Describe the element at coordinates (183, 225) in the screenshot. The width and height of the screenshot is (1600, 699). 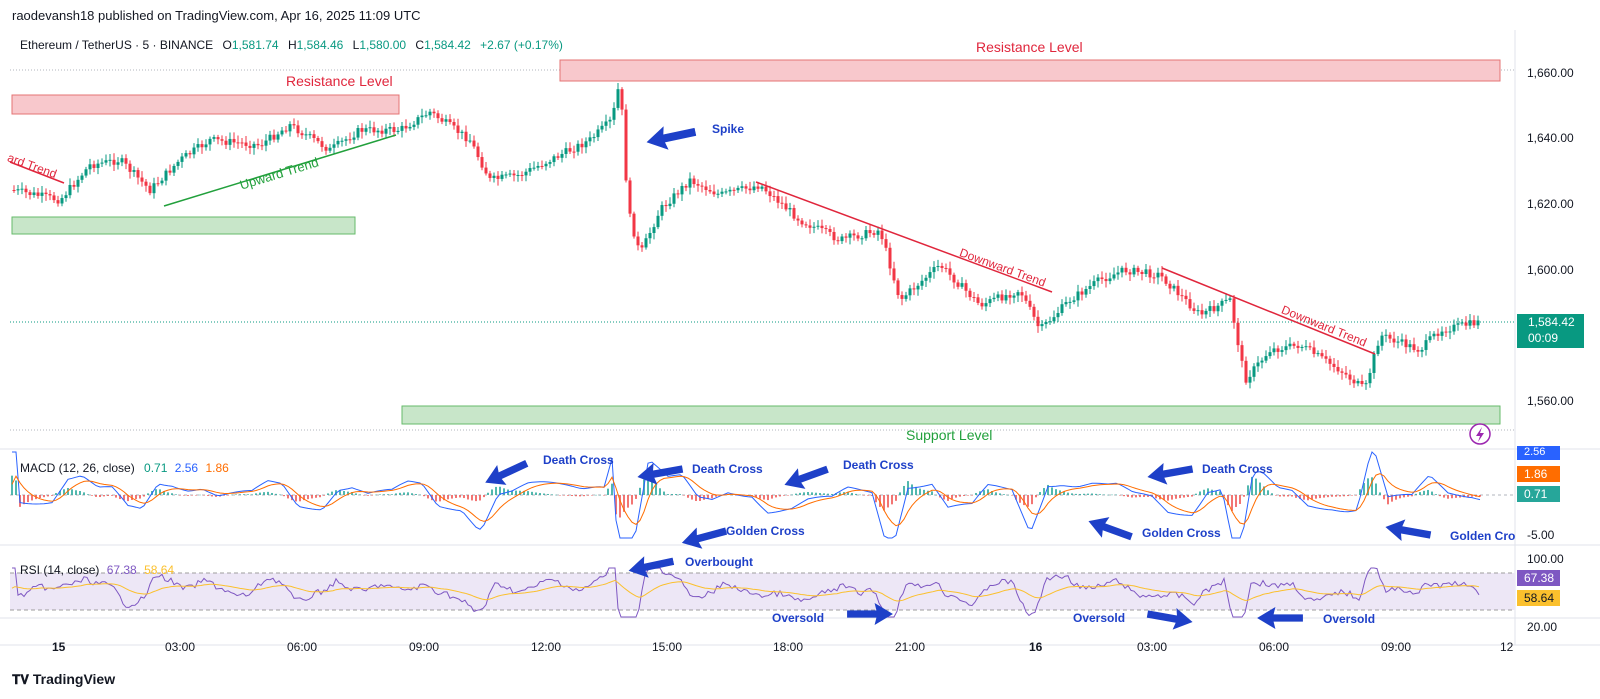
I see `support-zone-left` at that location.